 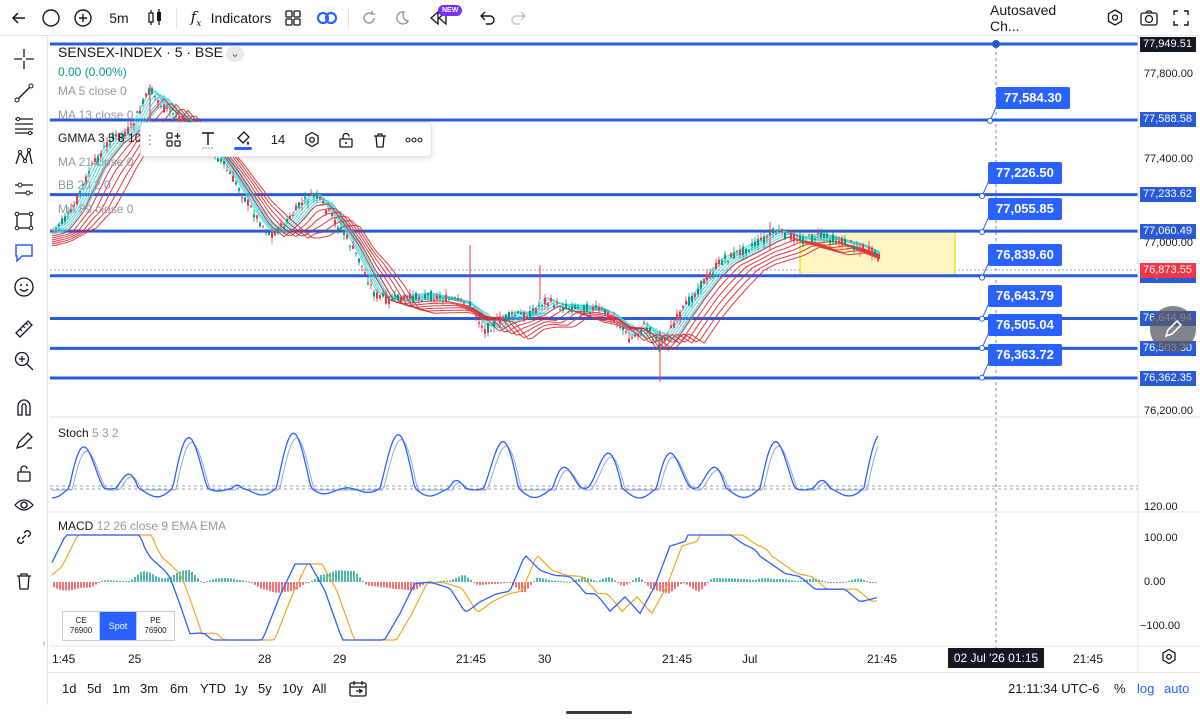 I want to click on zoom-in-icon, so click(x=24, y=361).